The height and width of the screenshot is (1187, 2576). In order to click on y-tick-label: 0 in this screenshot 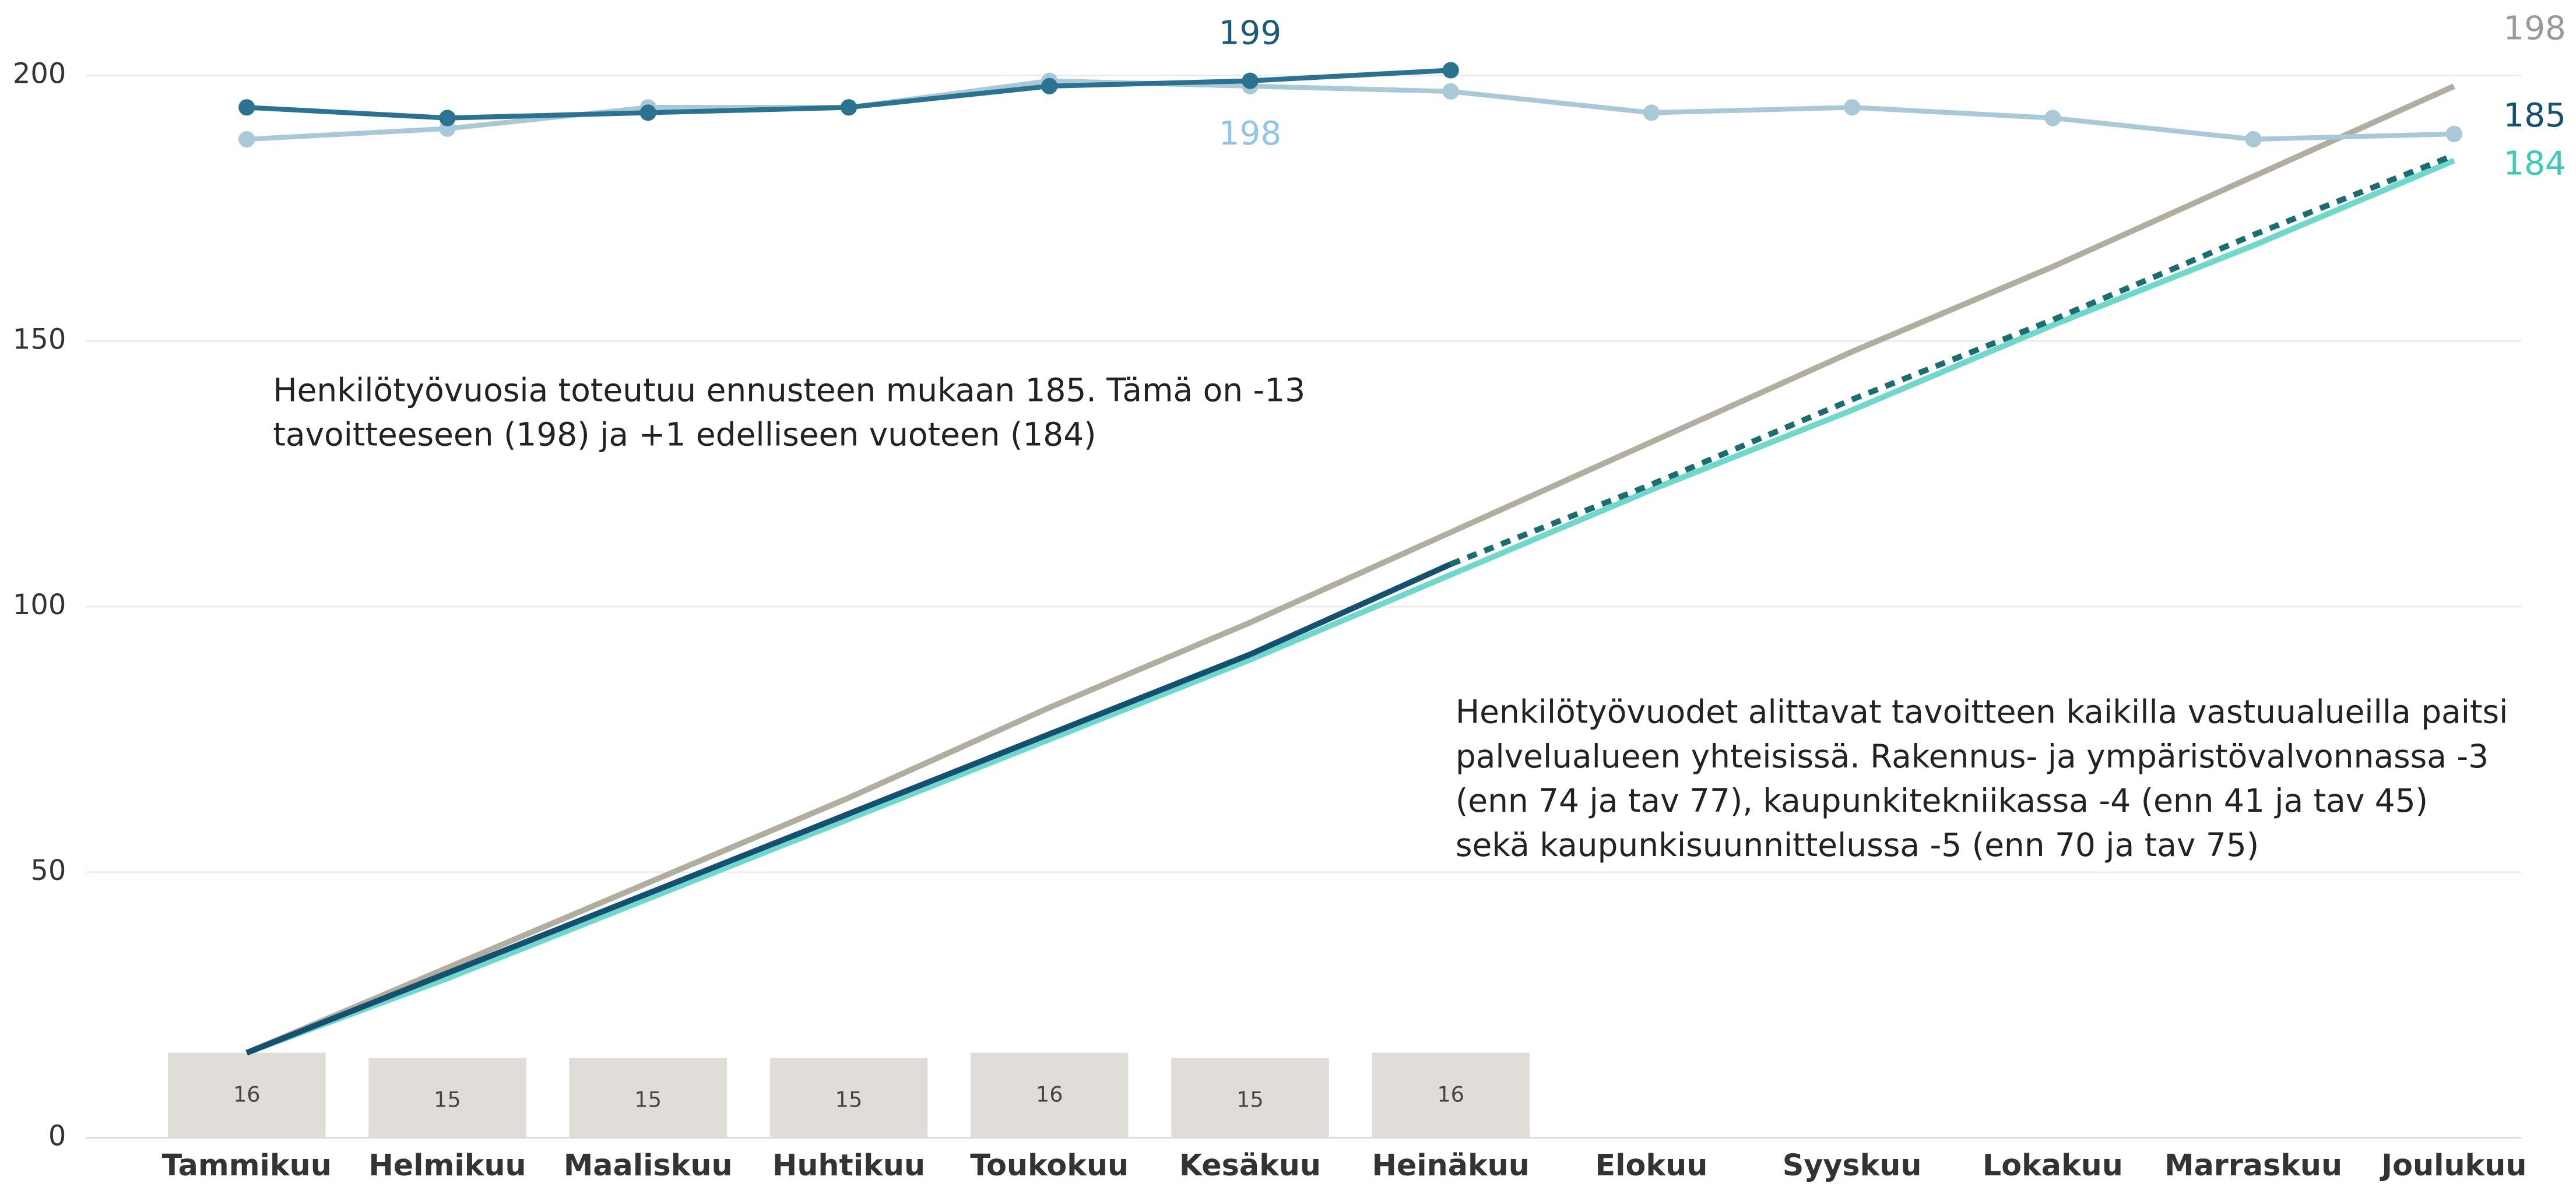, I will do `click(57, 1136)`.